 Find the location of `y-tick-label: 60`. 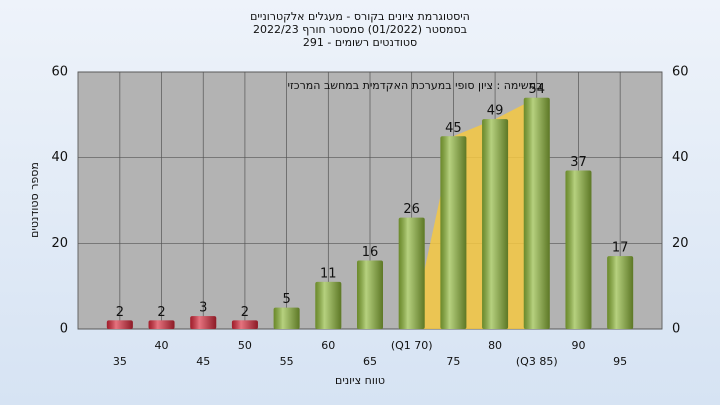

y-tick-label: 60 is located at coordinates (59, 72).